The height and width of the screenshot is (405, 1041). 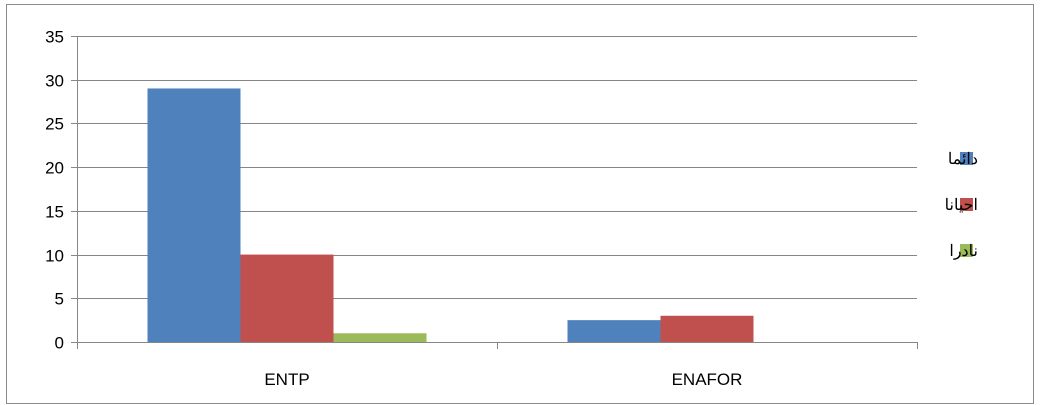 What do you see at coordinates (59, 343) in the screenshot?
I see `y-tick-label: 0` at bounding box center [59, 343].